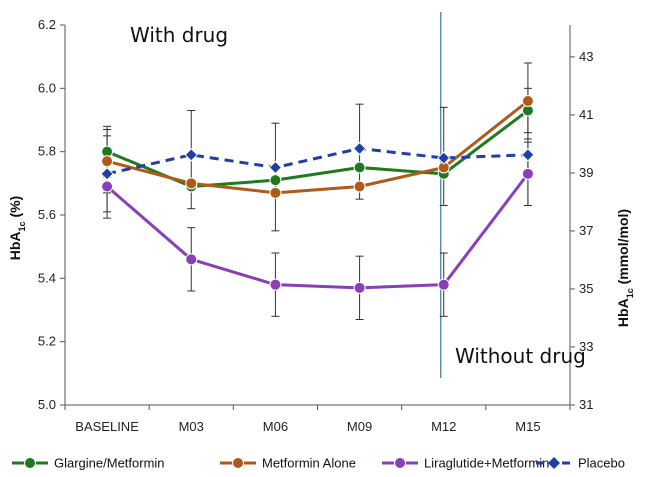 Image resolution: width=654 pixels, height=477 pixels. Describe the element at coordinates (22, 226) in the screenshot. I see `left-axis-title-sub: 1c` at that location.